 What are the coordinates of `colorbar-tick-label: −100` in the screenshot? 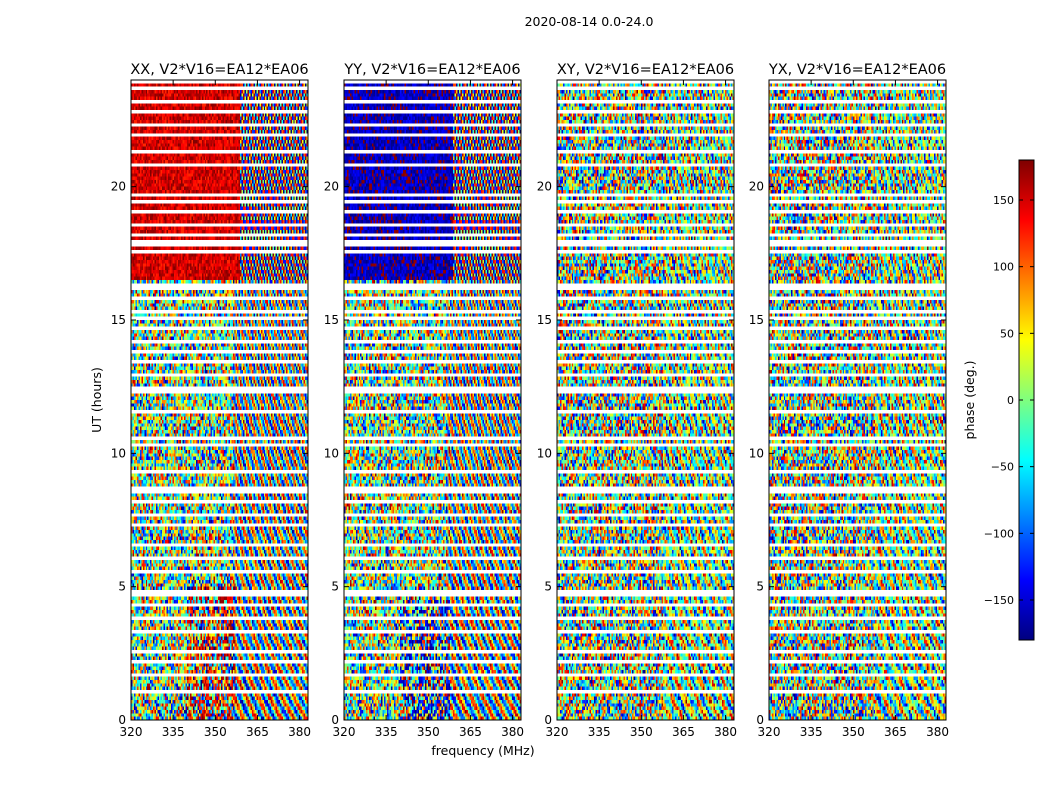 It's located at (999, 533).